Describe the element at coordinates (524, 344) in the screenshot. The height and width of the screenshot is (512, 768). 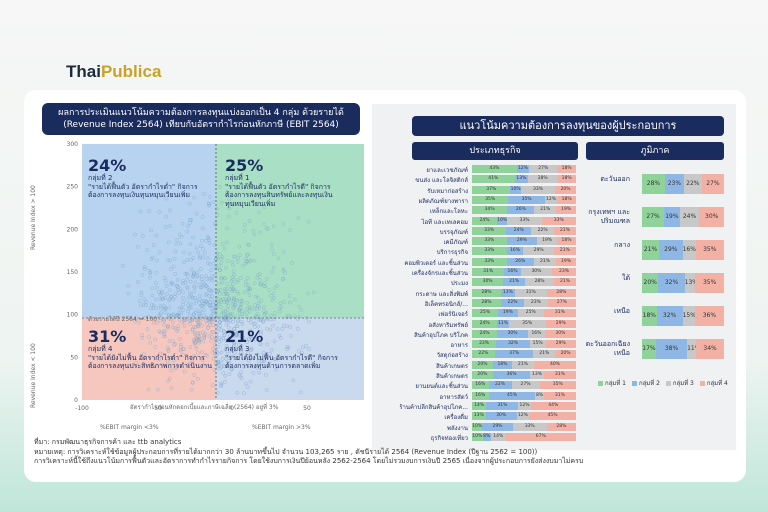
I see `industry-bar: 23% 32% 15% 29%` at that location.